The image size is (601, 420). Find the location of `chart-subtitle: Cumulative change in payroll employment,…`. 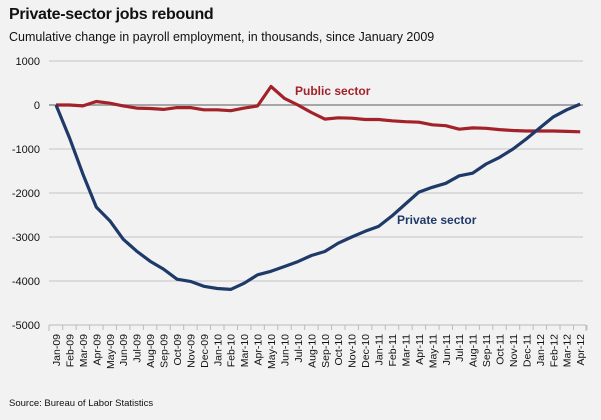

chart-subtitle: Cumulative change in payroll employment,… is located at coordinates (222, 37).